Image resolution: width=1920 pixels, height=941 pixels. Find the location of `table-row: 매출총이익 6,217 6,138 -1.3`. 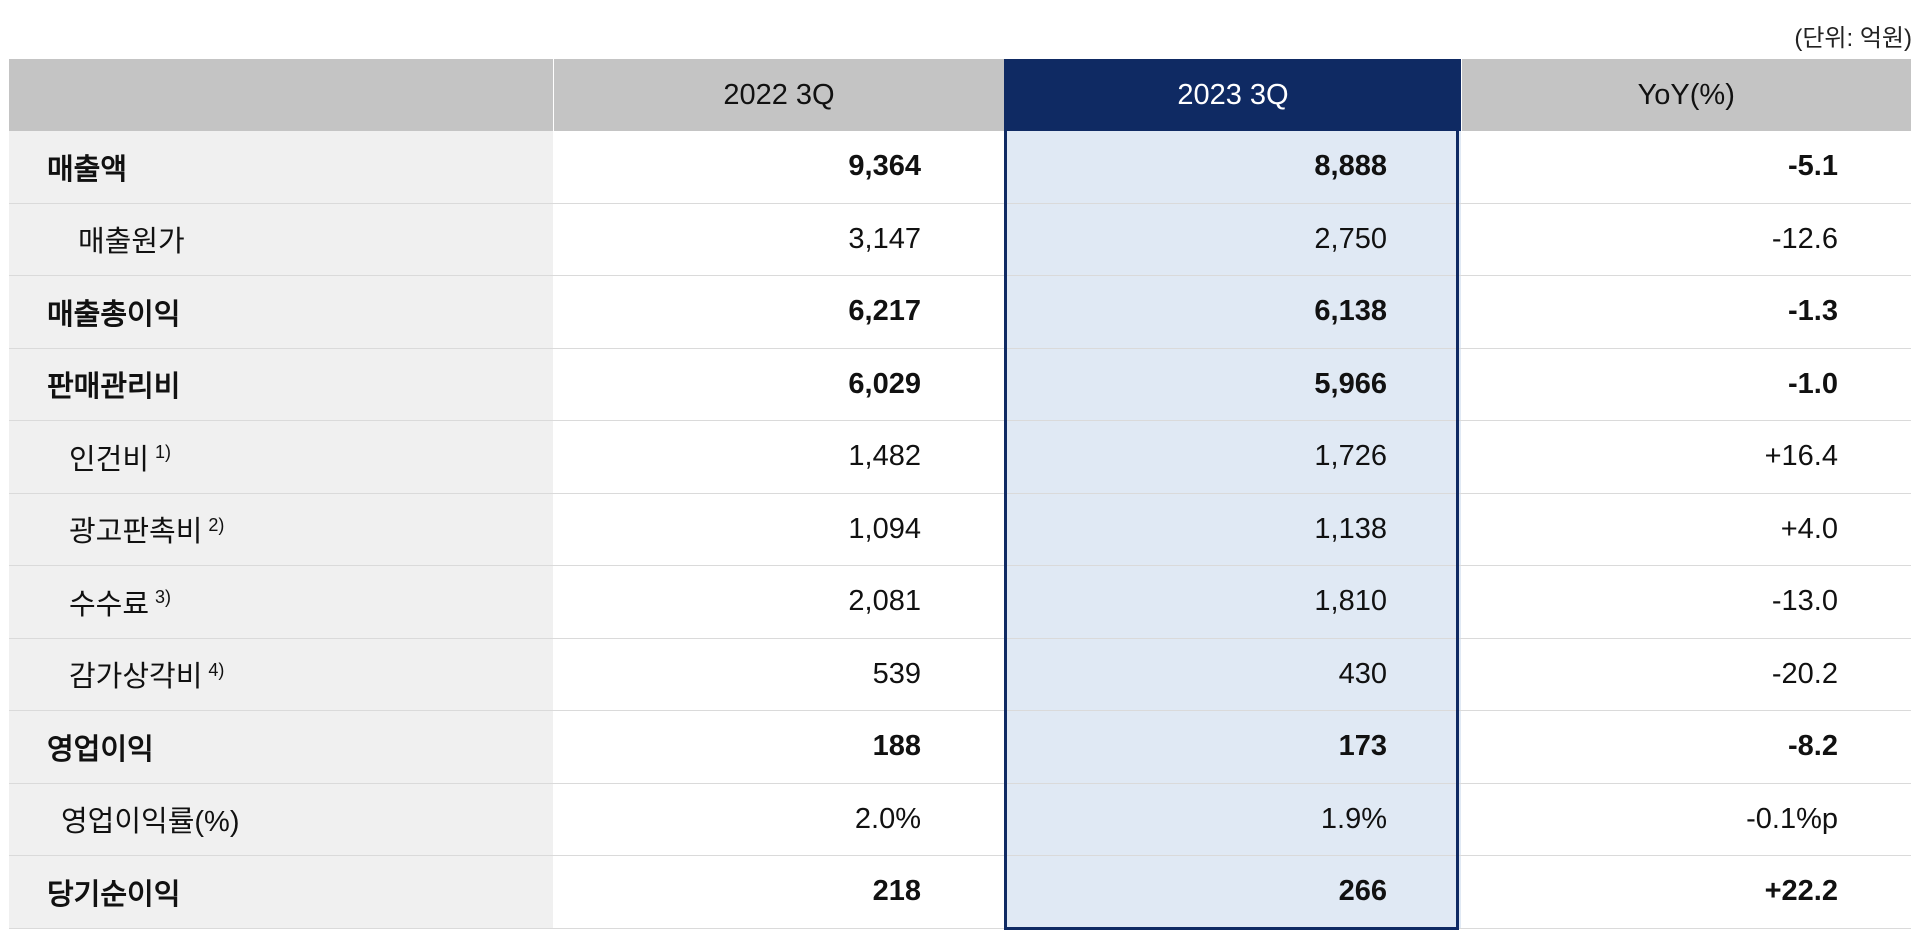

table-row: 매출총이익 6,217 6,138 -1.3 is located at coordinates (960, 312).